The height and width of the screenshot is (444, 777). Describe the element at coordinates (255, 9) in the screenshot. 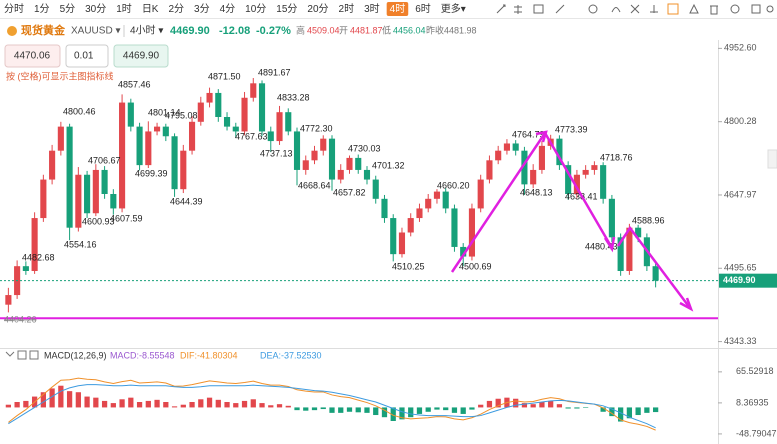

I see `interval: 10分` at that location.